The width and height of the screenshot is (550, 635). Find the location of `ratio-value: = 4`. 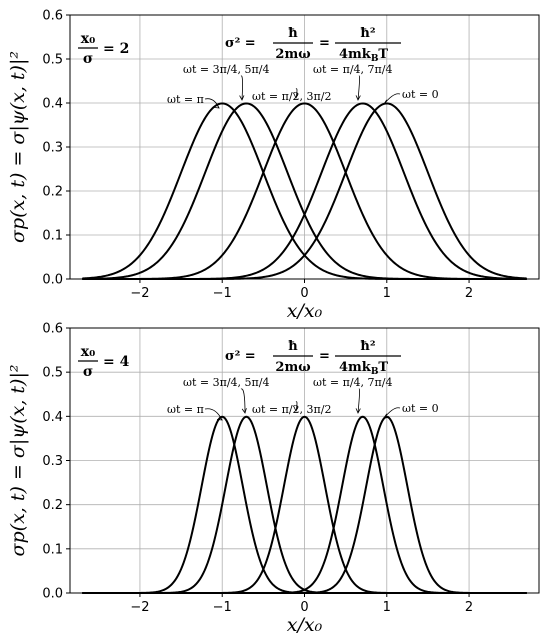

ratio-value: = 4 is located at coordinates (116, 362).